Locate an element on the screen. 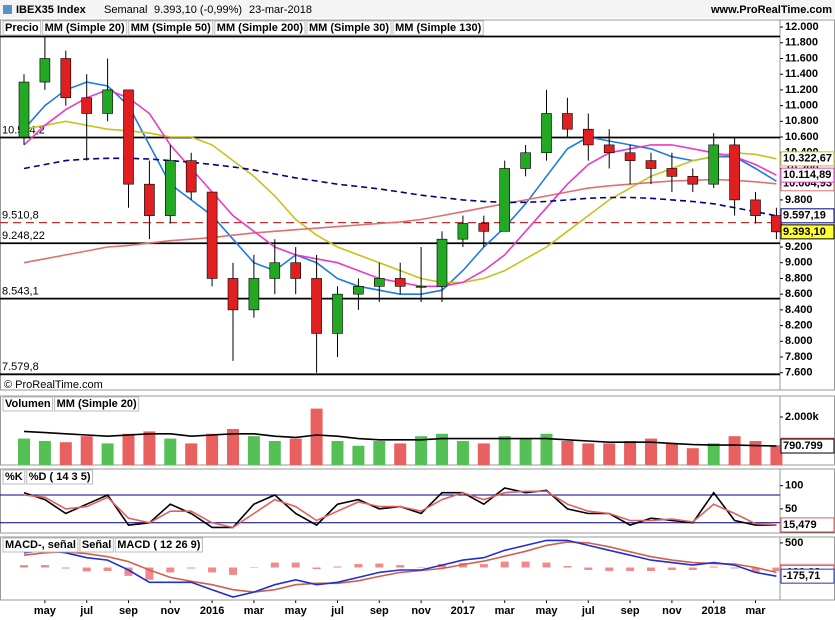  level-label: 7.579,8 is located at coordinates (20, 367).